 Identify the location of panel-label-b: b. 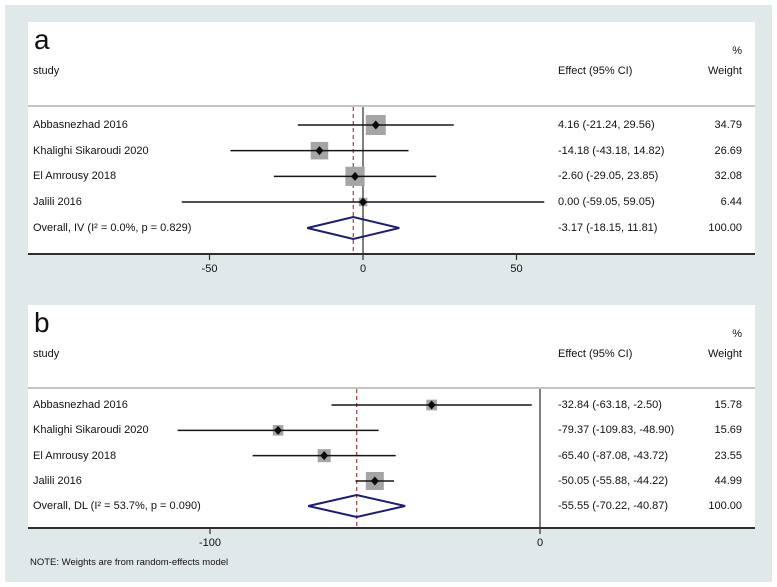
(42, 322).